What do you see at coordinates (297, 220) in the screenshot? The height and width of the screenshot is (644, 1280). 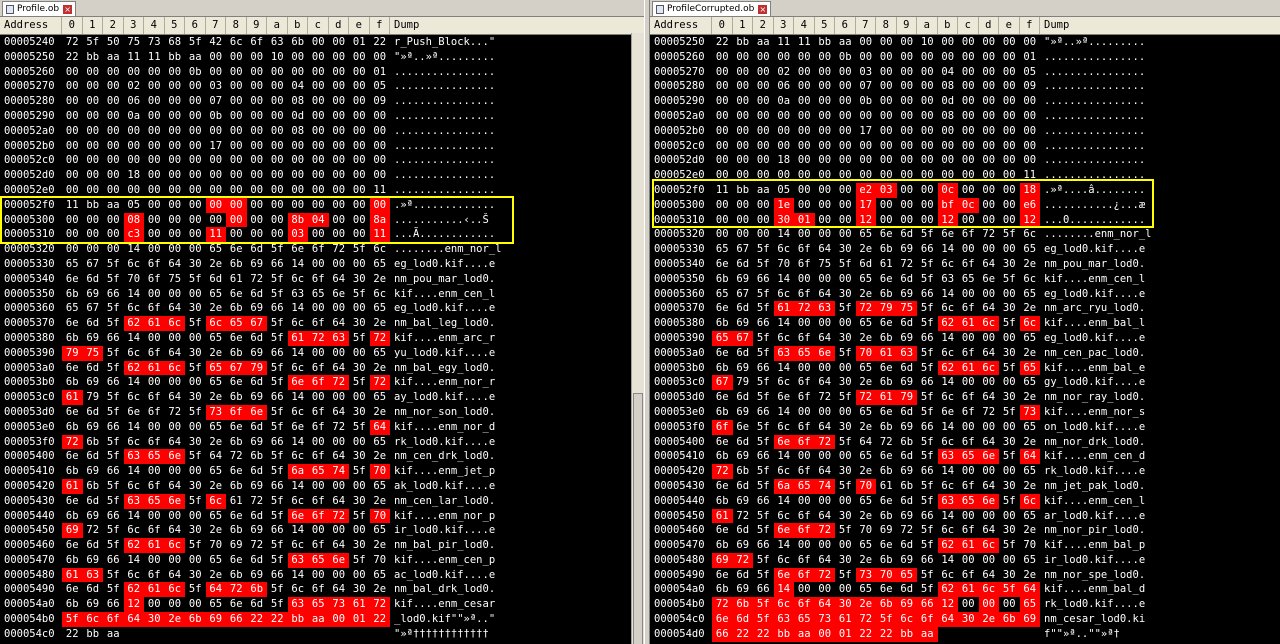 I see `hex-byte: 8b` at bounding box center [297, 220].